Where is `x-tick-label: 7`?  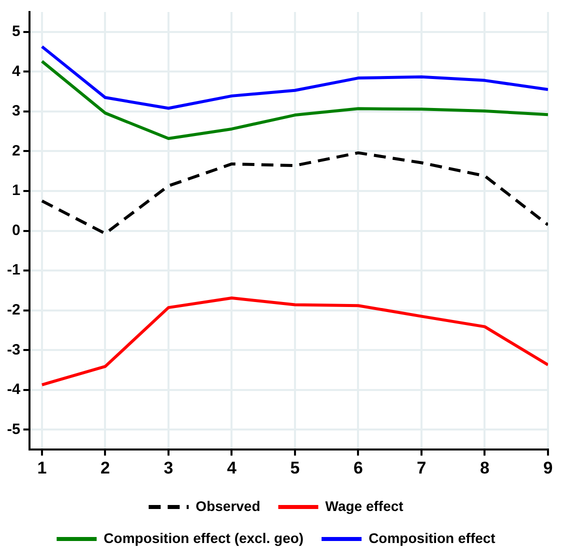 x-tick-label: 7 is located at coordinates (421, 468).